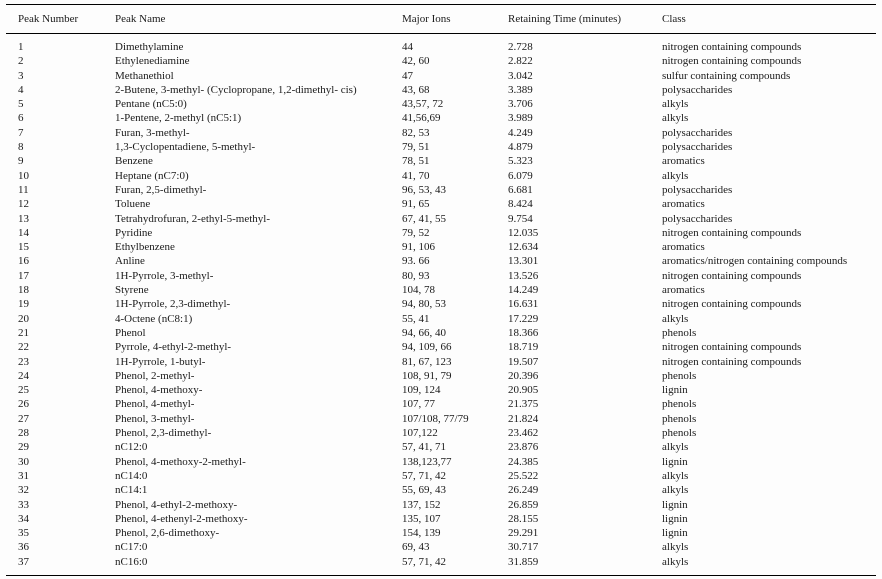 This screenshot has width=882, height=579. I want to click on cell-retaining-time: 30.717, so click(523, 547).